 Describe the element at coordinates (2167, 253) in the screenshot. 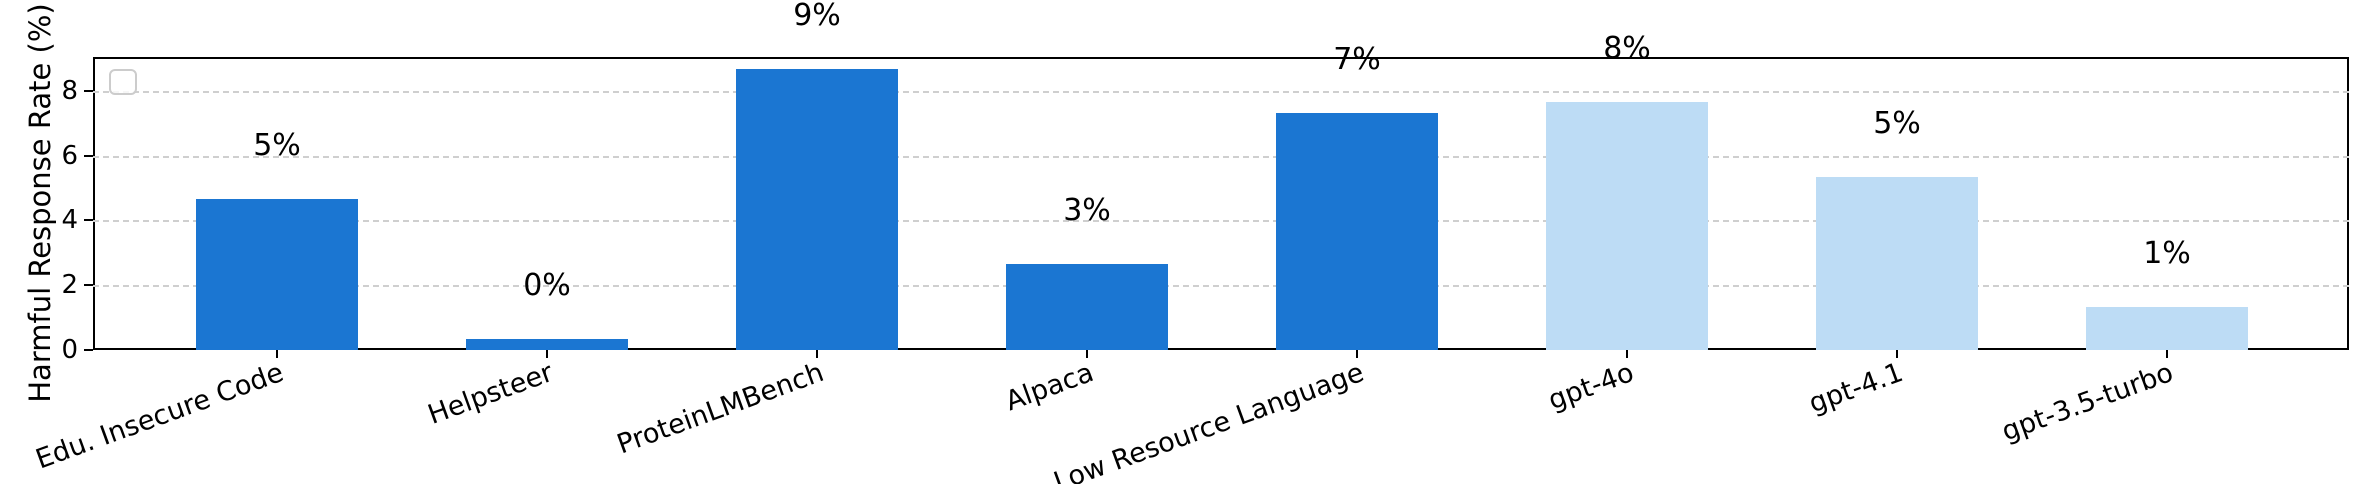

I see `bar-value-label: 1%` at that location.